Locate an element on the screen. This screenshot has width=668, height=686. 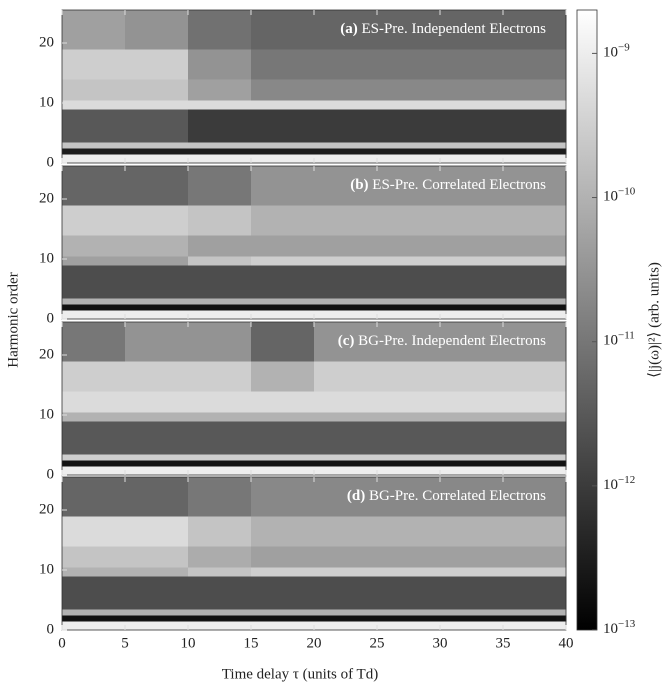
panel-title-tag: (c) is located at coordinates (346, 341).